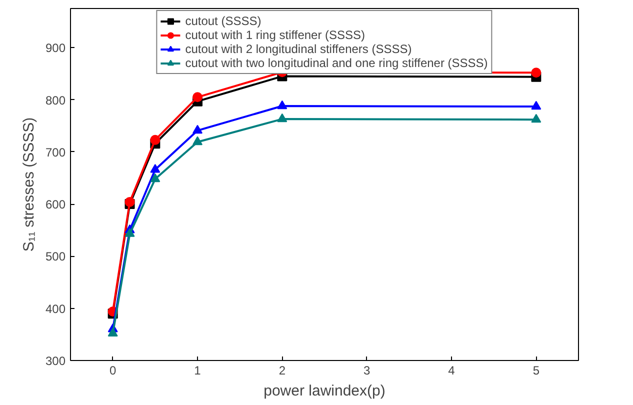 This screenshot has width=633, height=405. Describe the element at coordinates (55, 361) in the screenshot. I see `y-tick-label: 300` at that location.